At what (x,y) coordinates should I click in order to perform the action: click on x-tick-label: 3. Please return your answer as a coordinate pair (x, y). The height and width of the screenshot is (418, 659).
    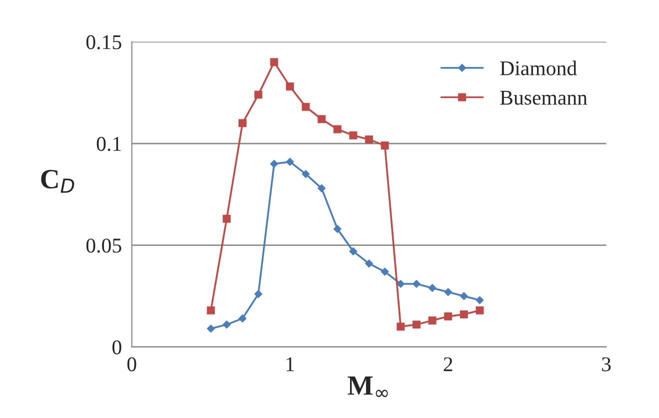
    Looking at the image, I should click on (606, 364).